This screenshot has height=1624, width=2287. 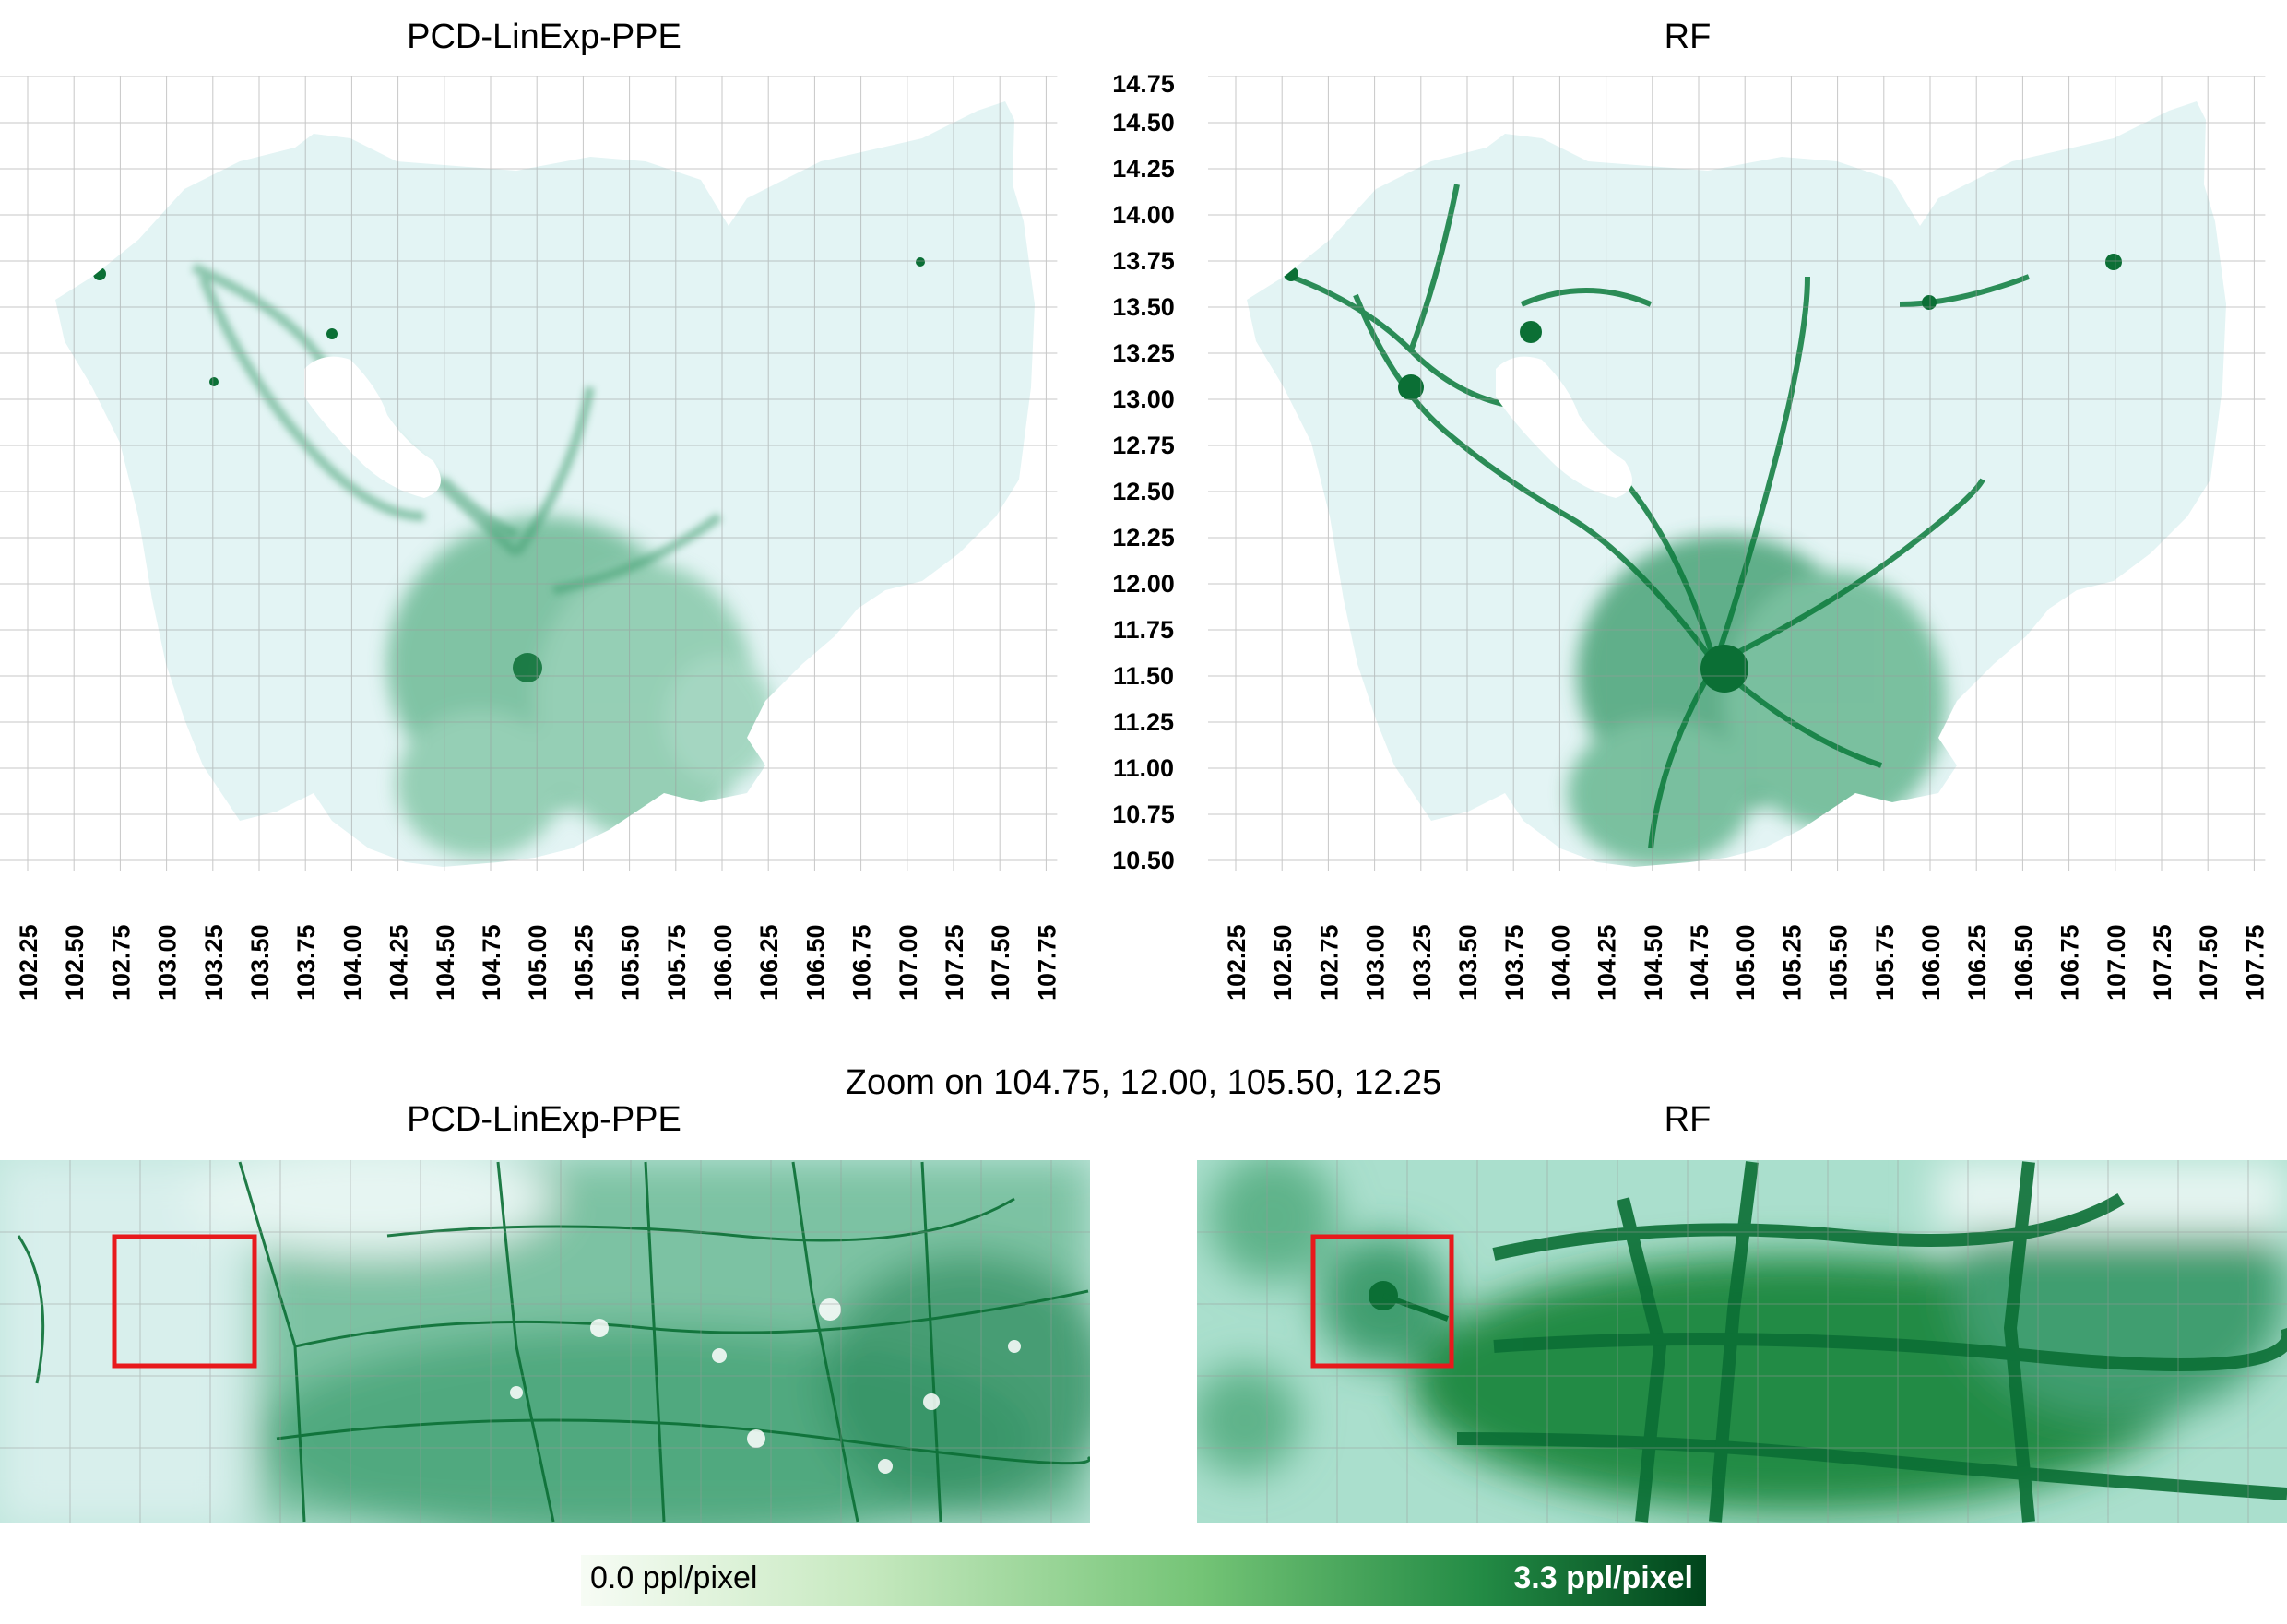 What do you see at coordinates (1382, 1301) in the screenshot?
I see `highlight-box-right` at bounding box center [1382, 1301].